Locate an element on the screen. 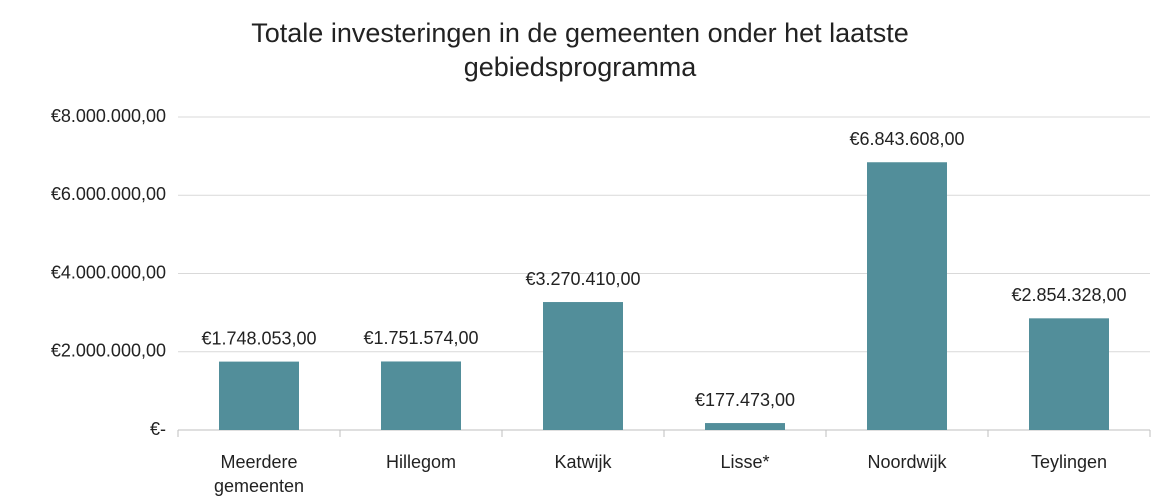 Image resolution: width=1164 pixels, height=498 pixels. y-tick-label: €- is located at coordinates (158, 429).